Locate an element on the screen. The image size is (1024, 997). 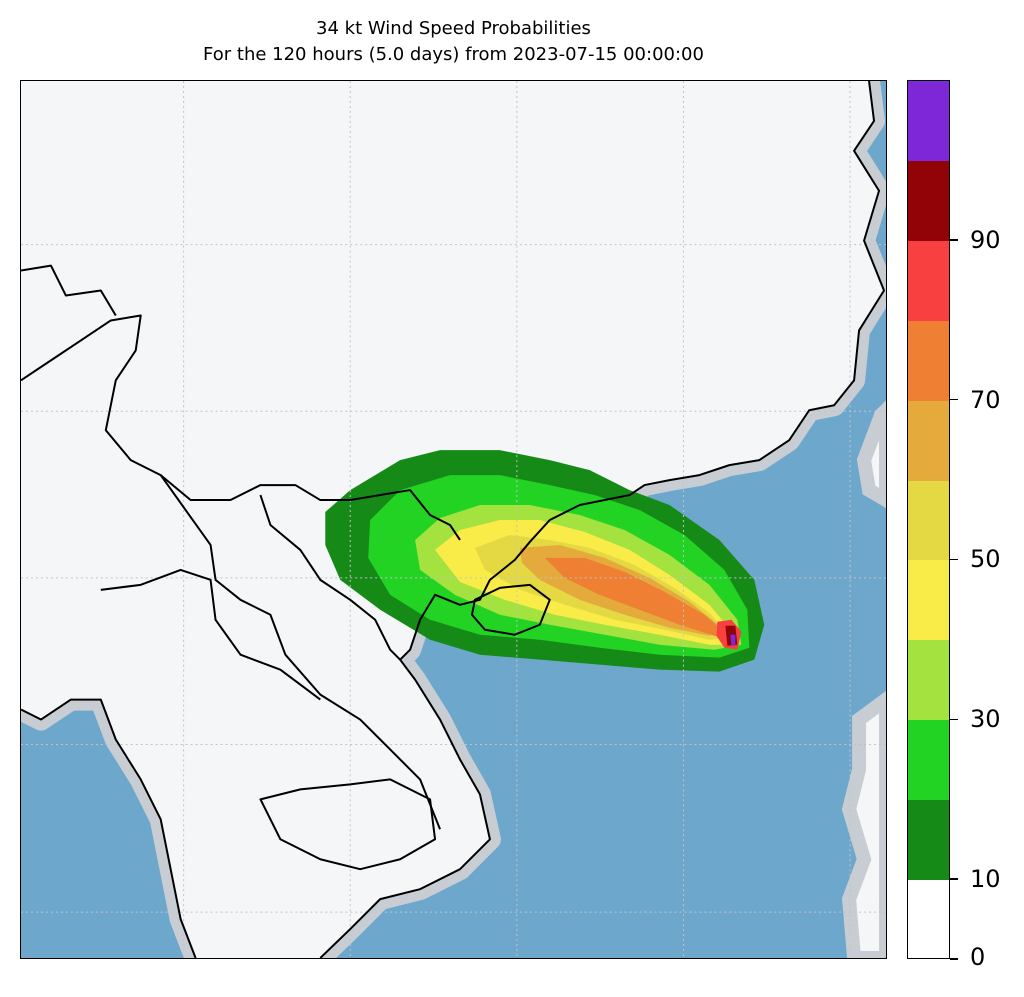
colorbar-tick-label: 30 is located at coordinates (985, 719).